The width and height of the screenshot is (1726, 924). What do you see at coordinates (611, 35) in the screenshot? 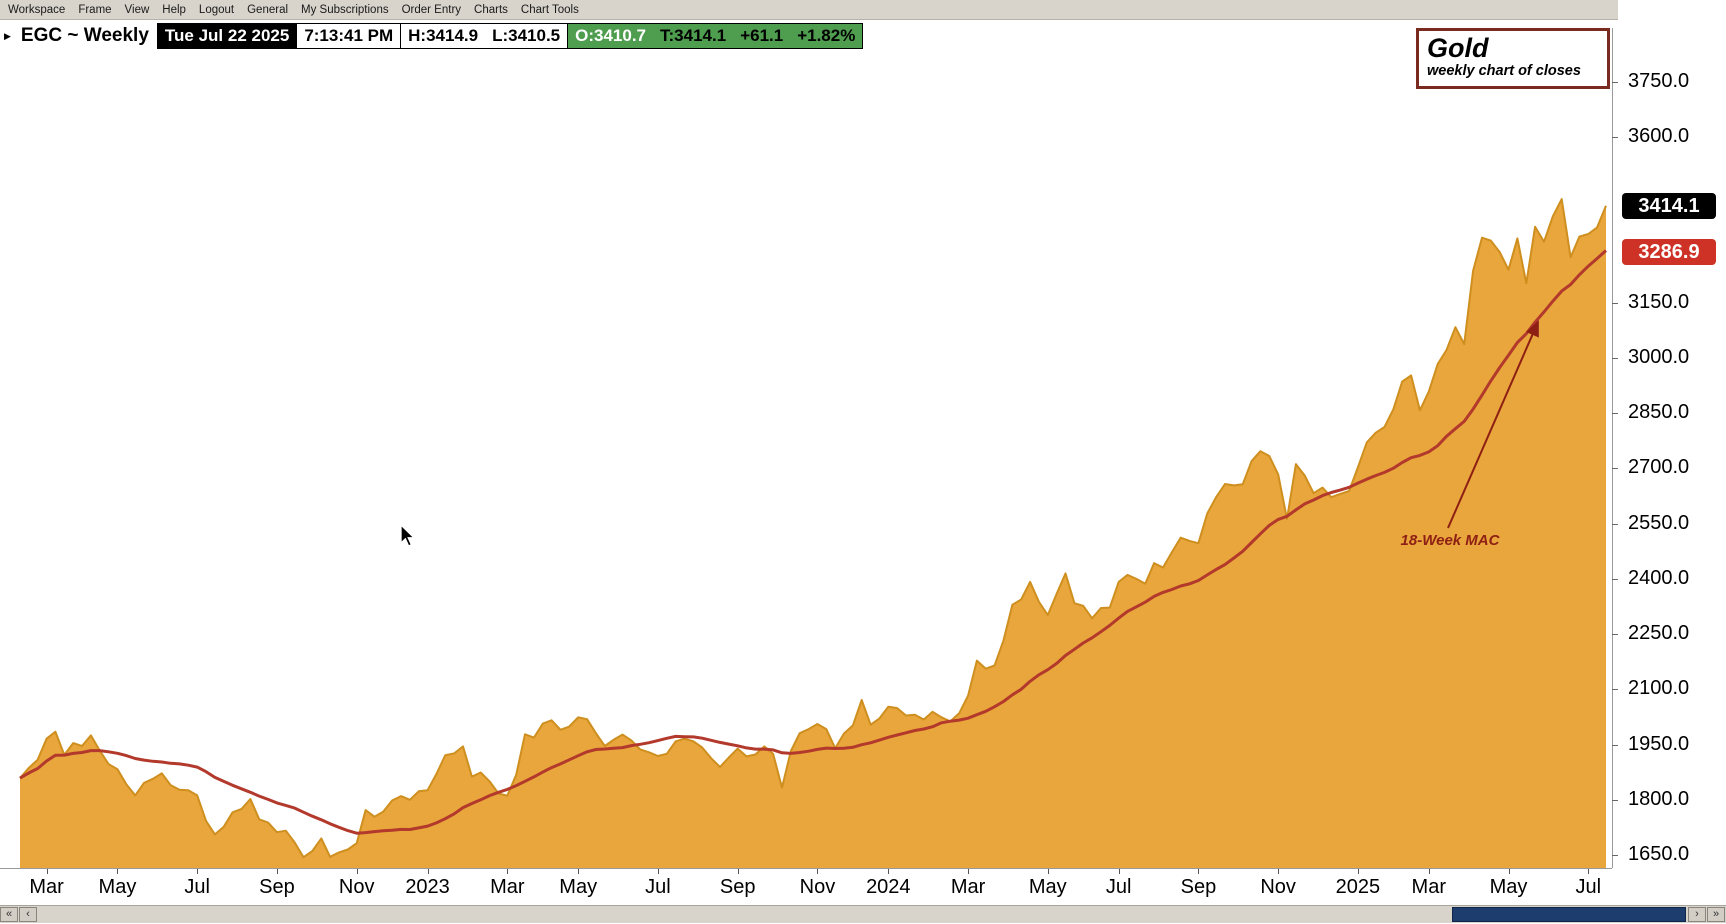
I see `open-value: O:3410.7` at bounding box center [611, 35].